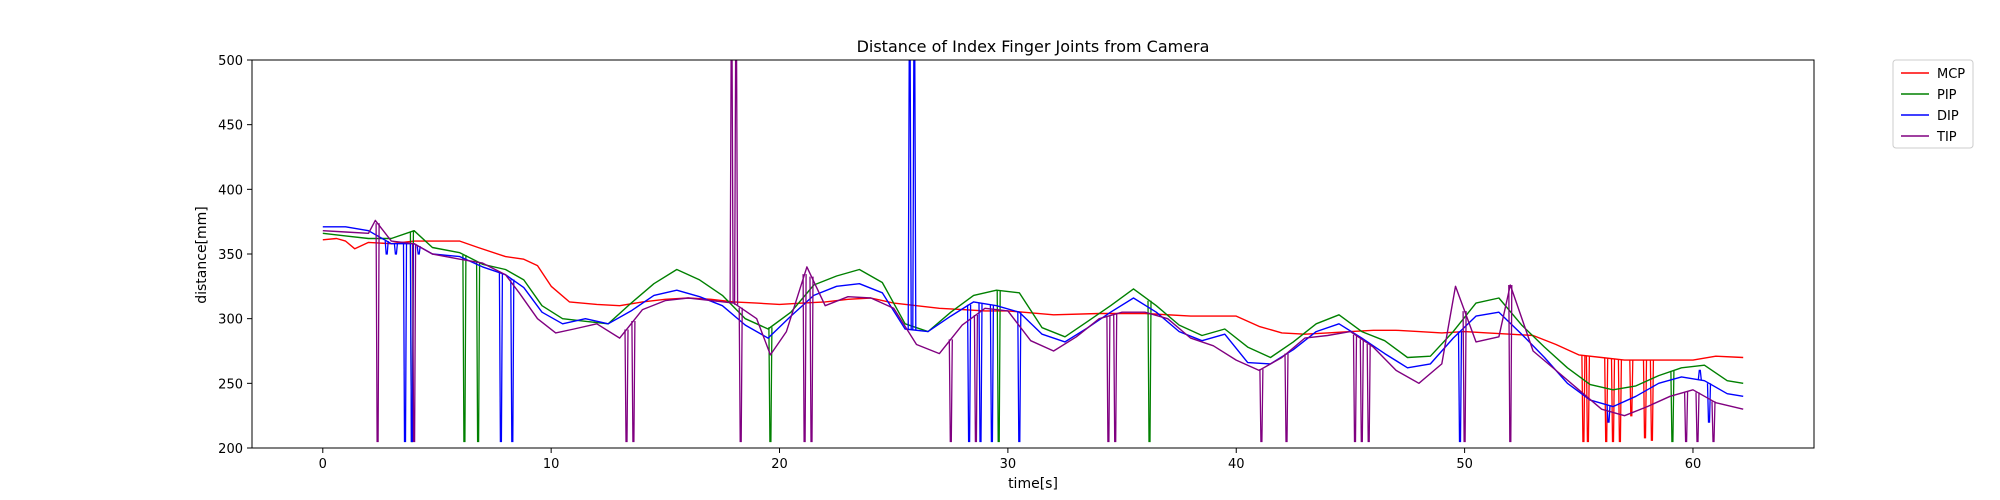  Describe the element at coordinates (202, 255) in the screenshot. I see `y-axis-label: distance[mm]` at that location.